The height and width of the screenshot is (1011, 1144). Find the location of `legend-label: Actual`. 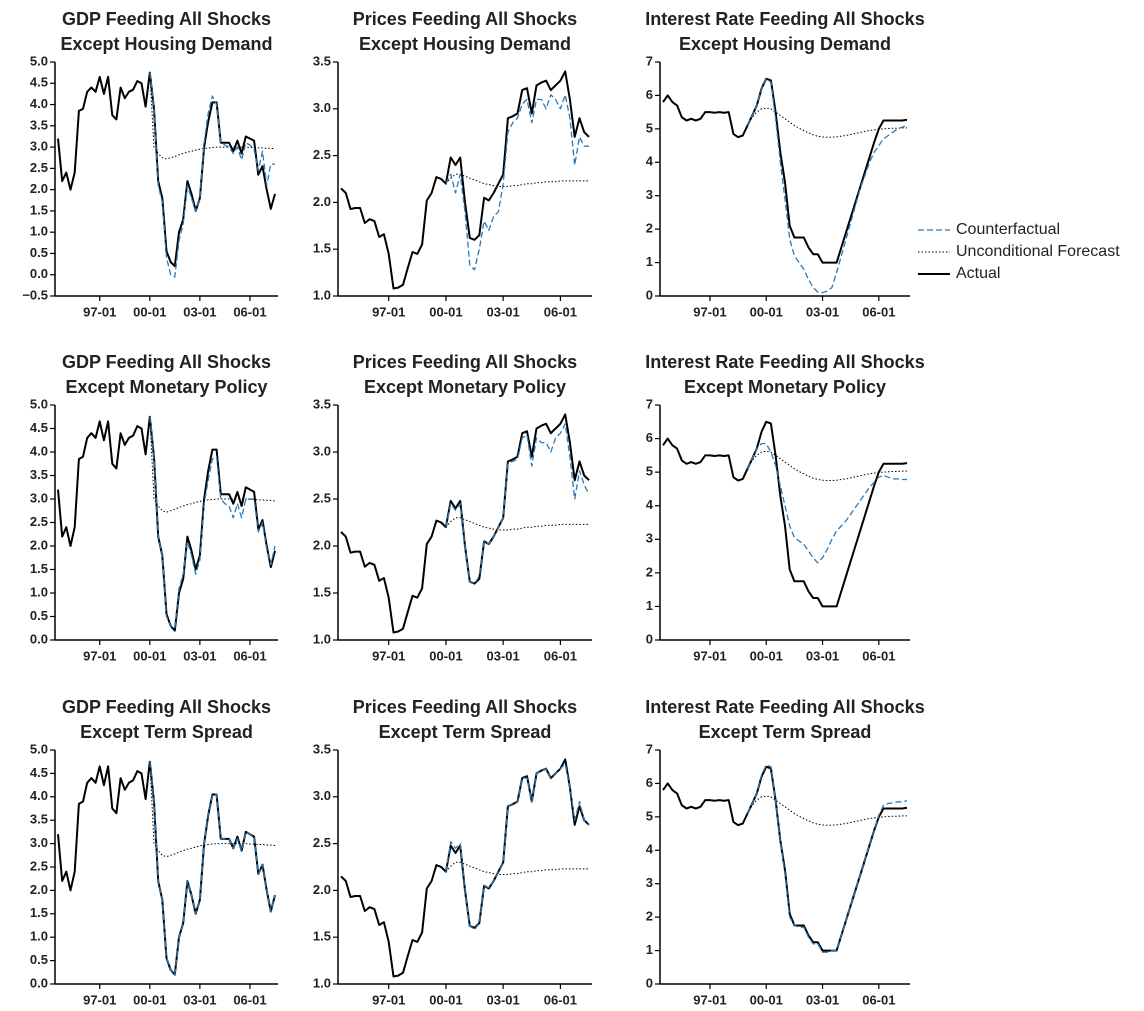

legend-label: Actual is located at coordinates (978, 273).